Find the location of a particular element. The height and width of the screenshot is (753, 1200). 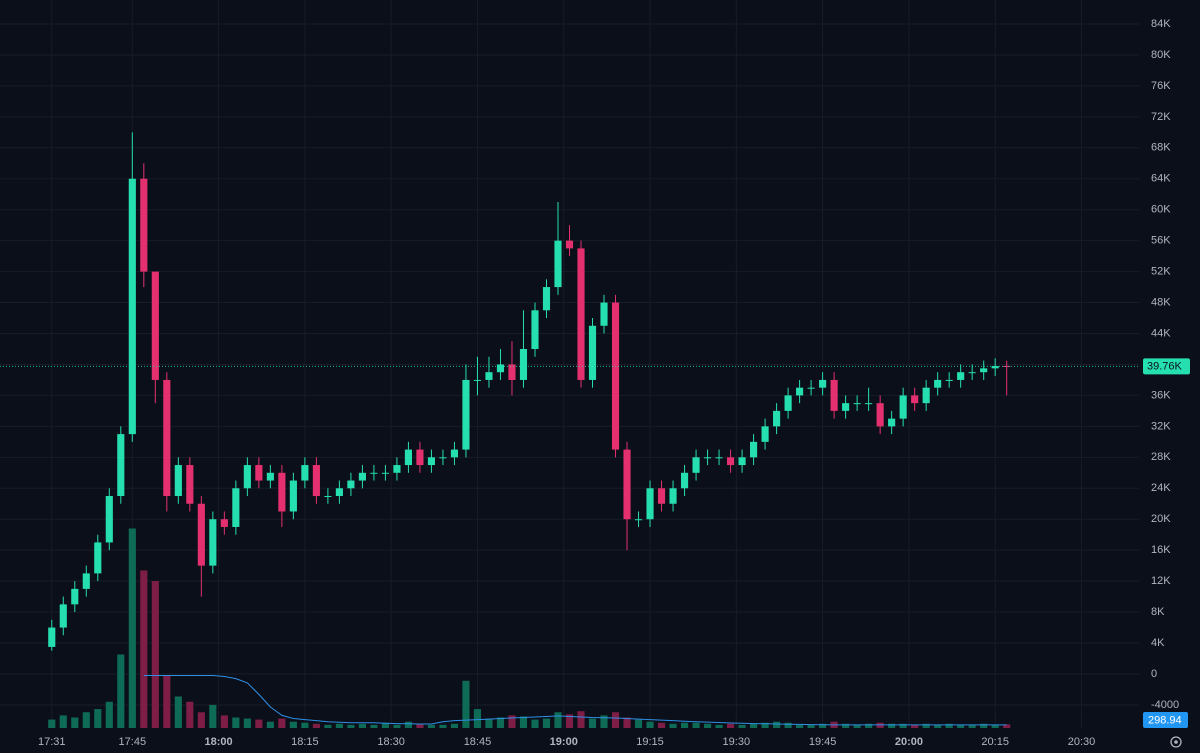

x-tick-label: 19:45 is located at coordinates (823, 742).